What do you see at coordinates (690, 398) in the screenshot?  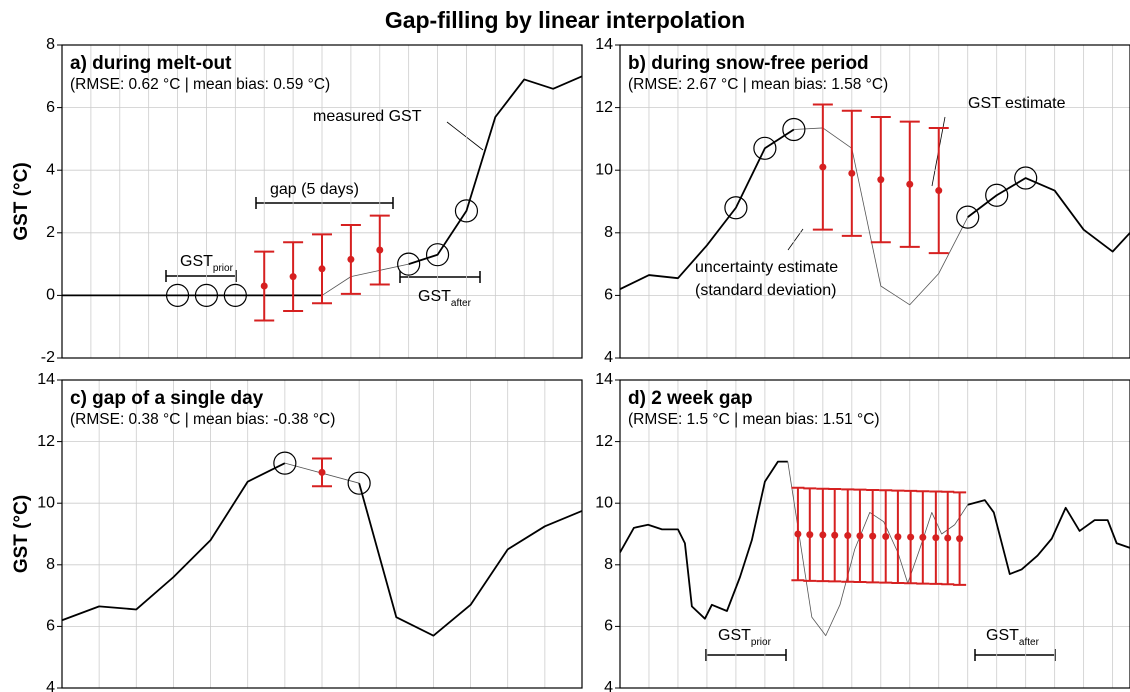 I see `panel-title: d) 2 week gap` at bounding box center [690, 398].